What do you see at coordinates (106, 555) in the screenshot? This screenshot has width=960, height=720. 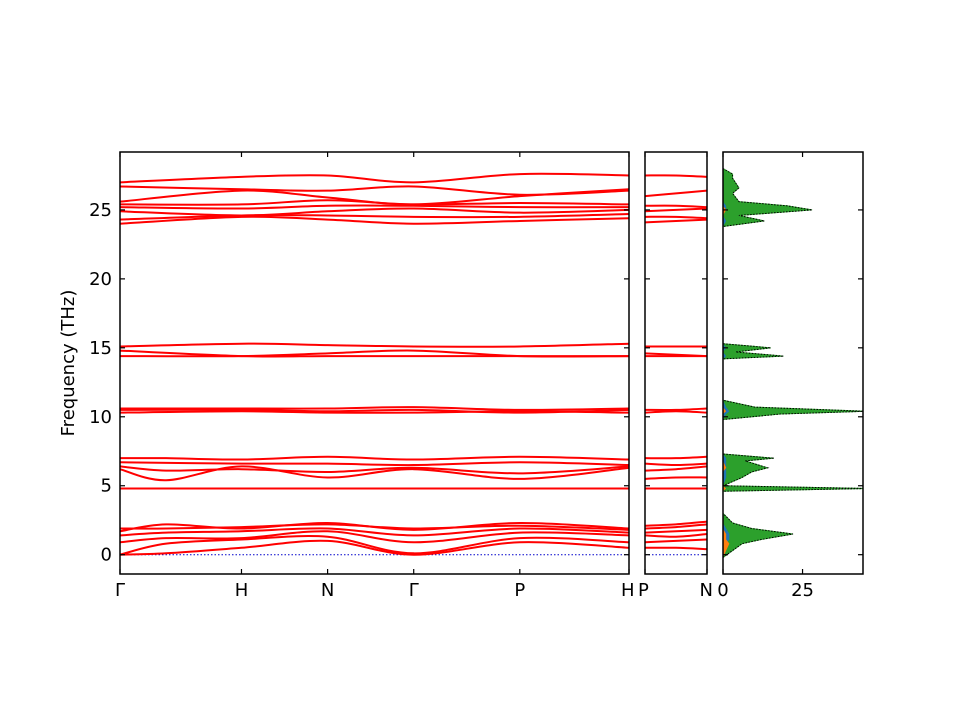 I see `y-tick-label: 0` at bounding box center [106, 555].